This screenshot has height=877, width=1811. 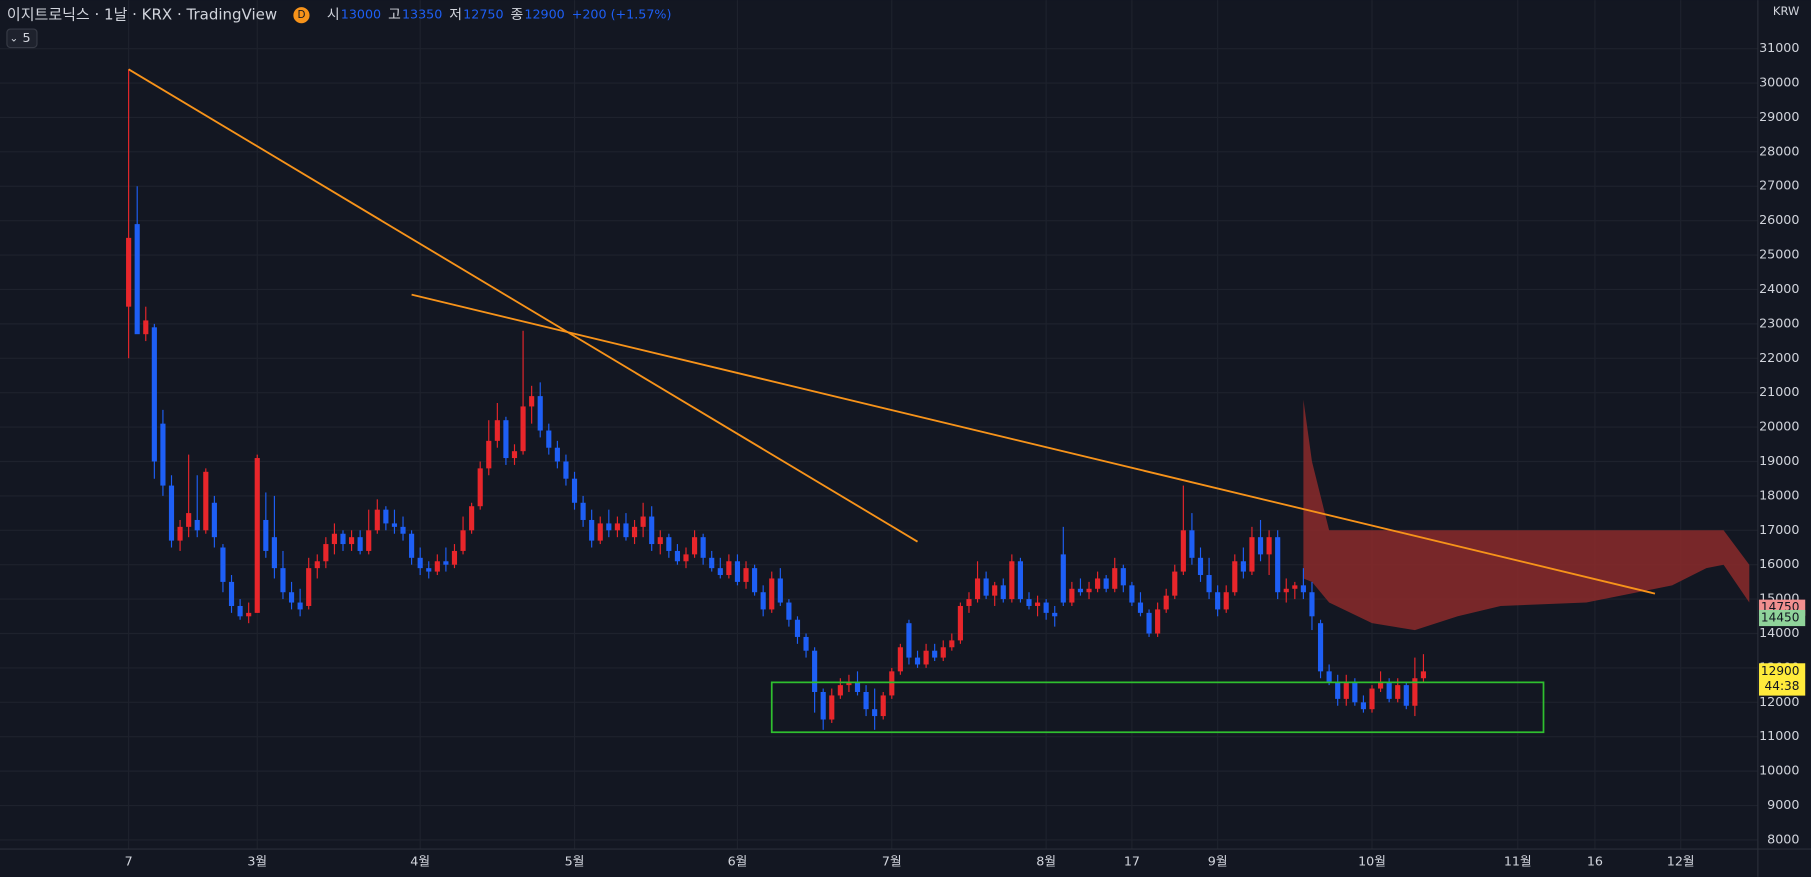 I want to click on price-label: 14450, so click(x=1780, y=618).